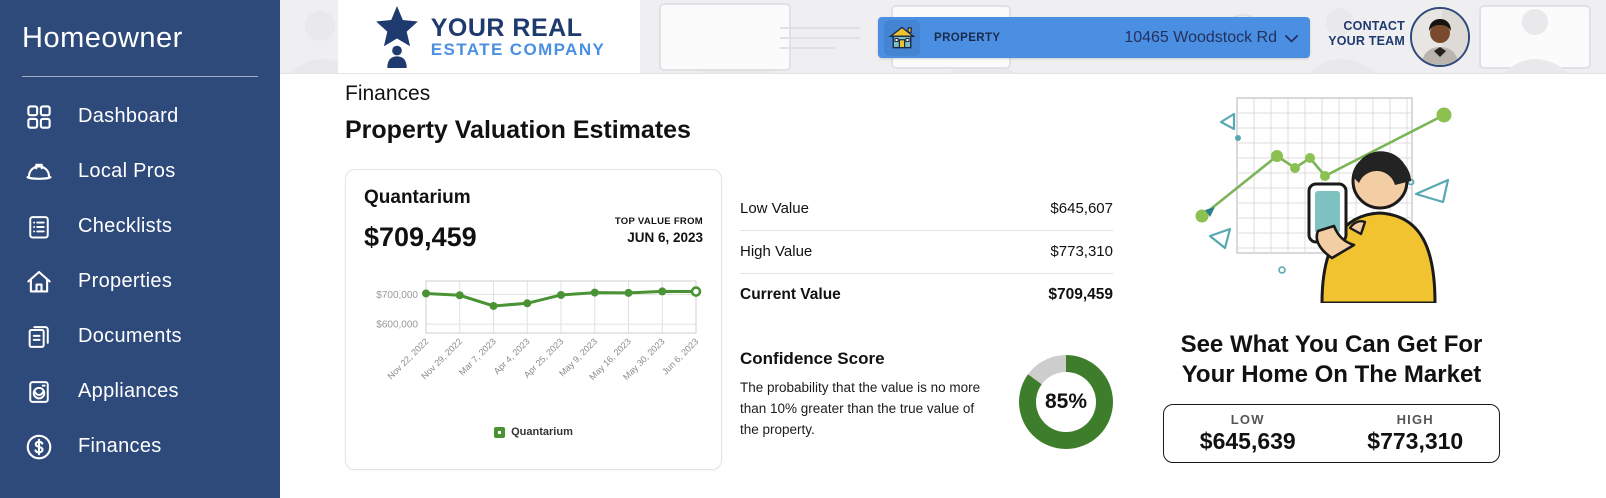  Describe the element at coordinates (1080, 294) in the screenshot. I see `row-value: $709,459` at that location.